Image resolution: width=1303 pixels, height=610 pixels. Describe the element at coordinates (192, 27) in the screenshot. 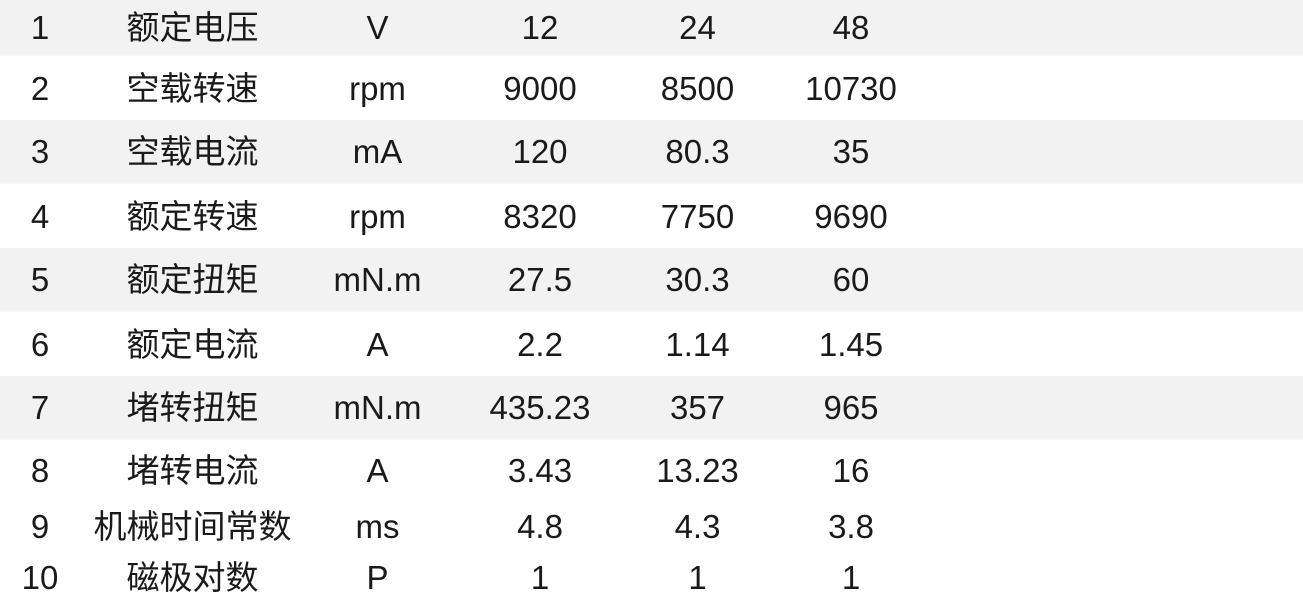

I see `parameter-name: 额定电压` at that location.